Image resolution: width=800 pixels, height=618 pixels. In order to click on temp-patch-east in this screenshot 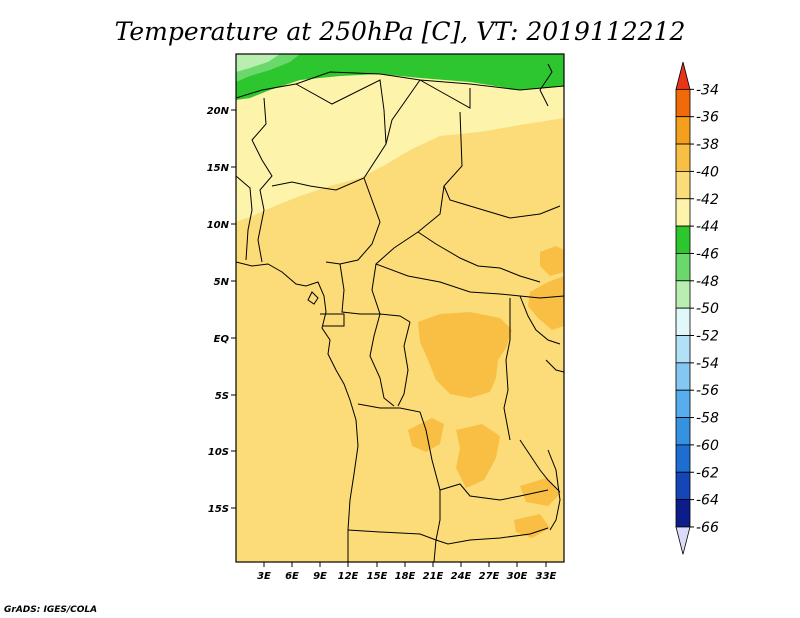, I will do `click(546, 303)`.